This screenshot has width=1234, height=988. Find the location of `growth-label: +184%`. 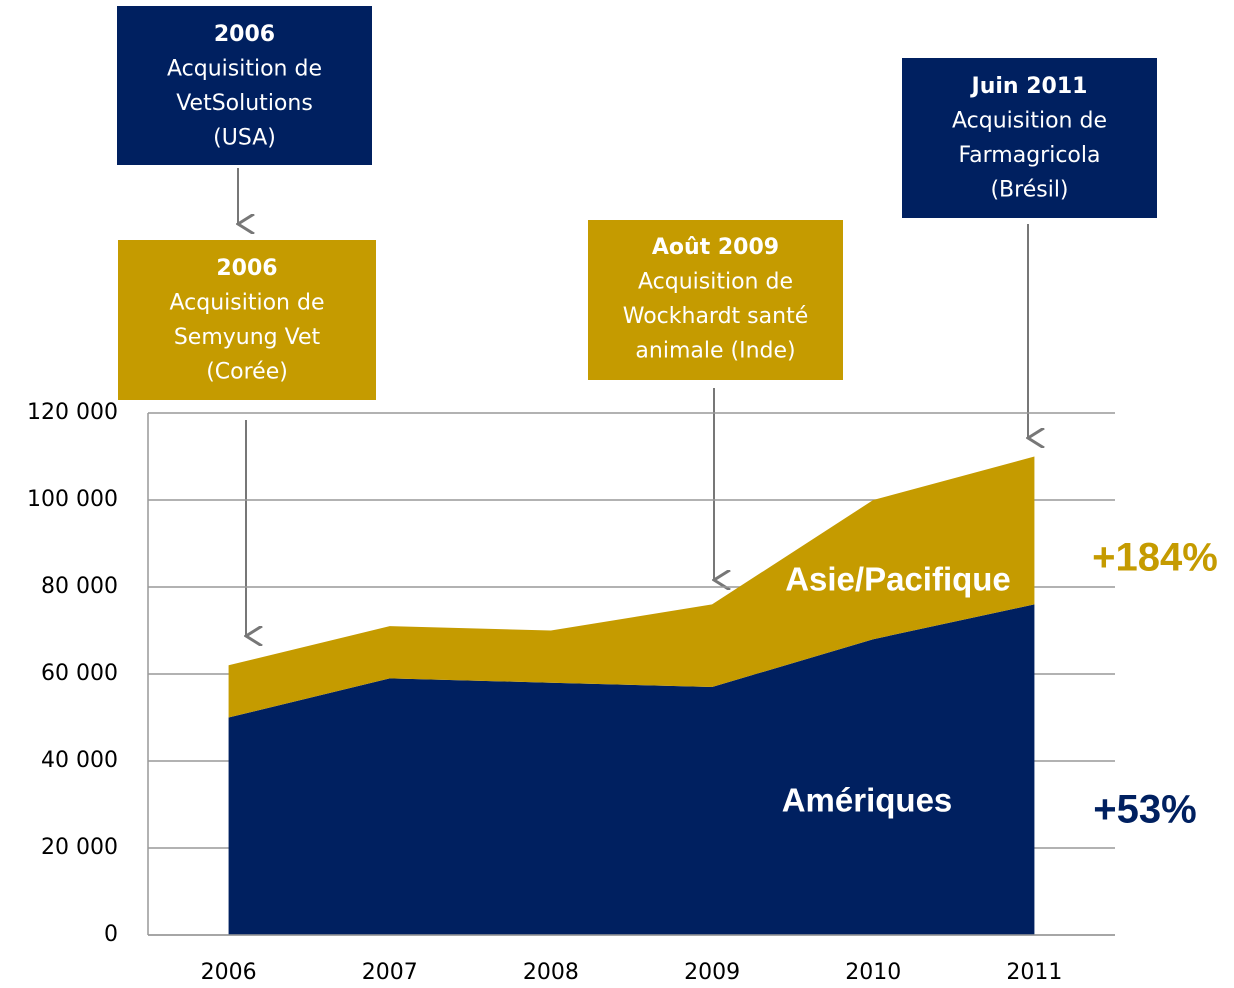

growth-label: +184% is located at coordinates (1155, 558).